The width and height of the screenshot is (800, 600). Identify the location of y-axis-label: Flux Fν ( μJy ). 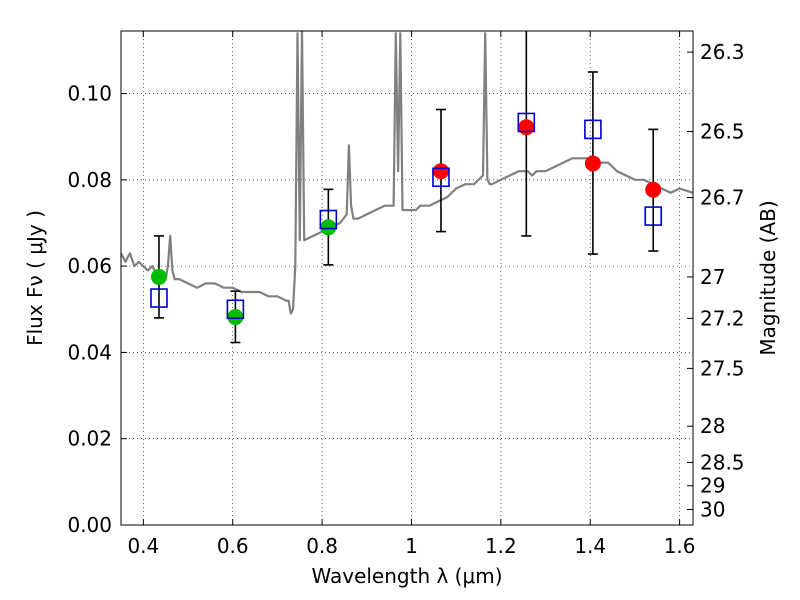
(35, 278).